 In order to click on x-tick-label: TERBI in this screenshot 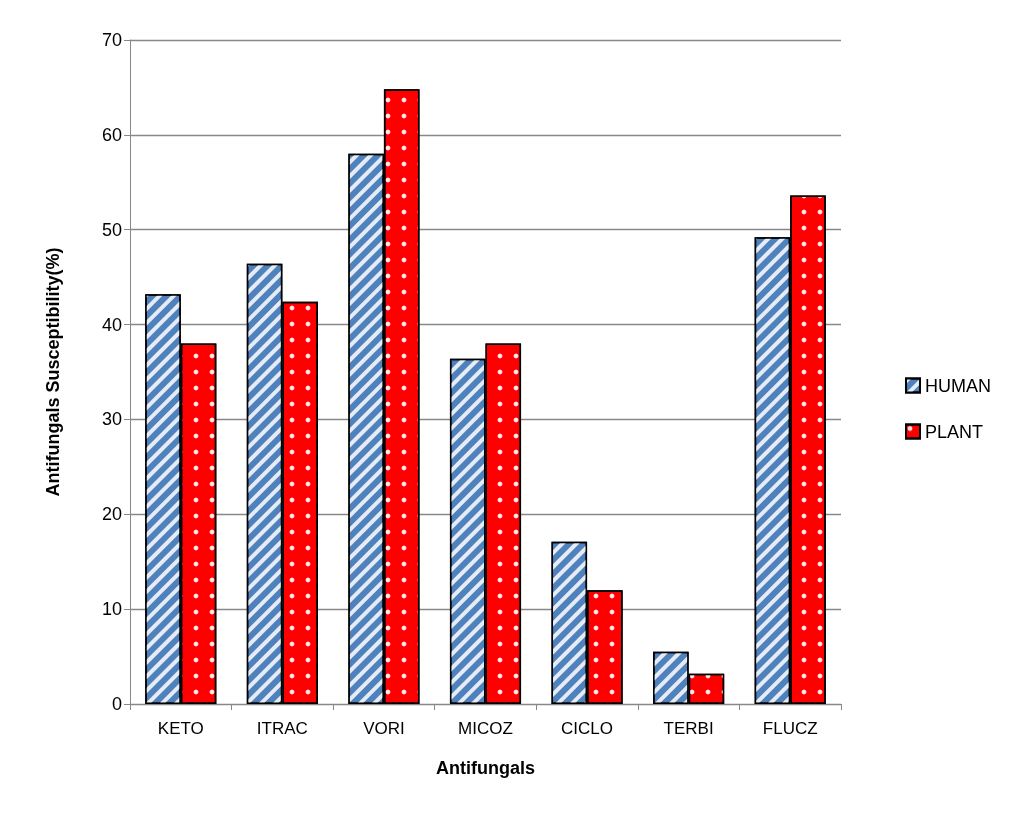, I will do `click(688, 728)`.